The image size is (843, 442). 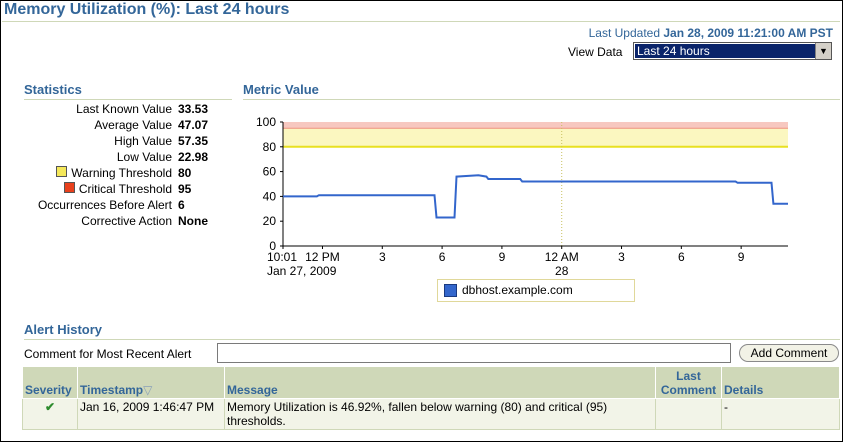 What do you see at coordinates (282, 257) in the screenshot?
I see `x-tick-label: 10:01` at bounding box center [282, 257].